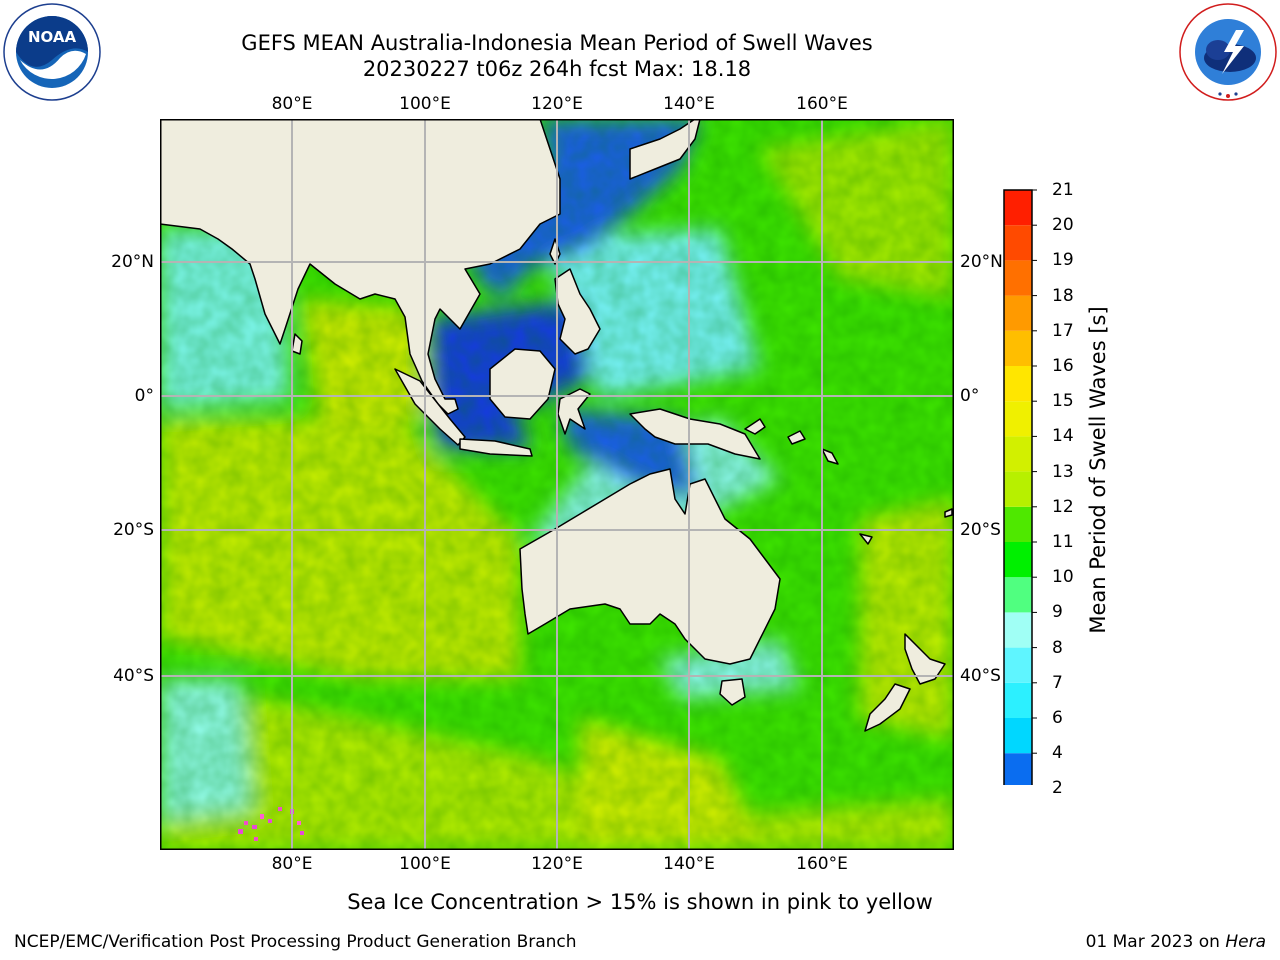 Image resolution: width=1280 pixels, height=960 pixels. Describe the element at coordinates (1057, 612) in the screenshot. I see `colorbar-tick-label: 9` at that location.